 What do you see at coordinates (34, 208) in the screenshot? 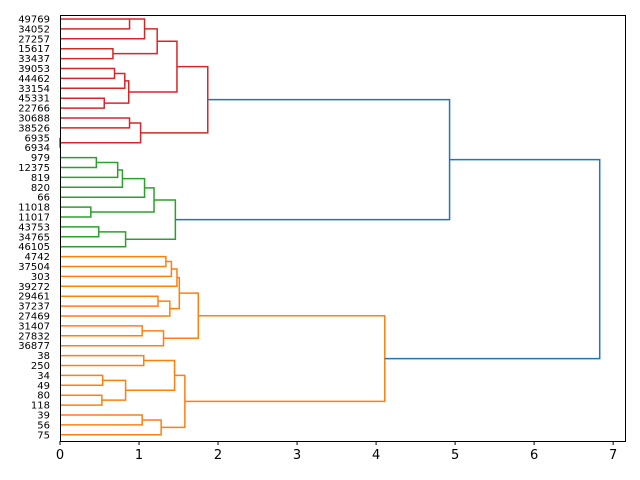
I see `leaf-label-11018: 11018` at bounding box center [34, 208].